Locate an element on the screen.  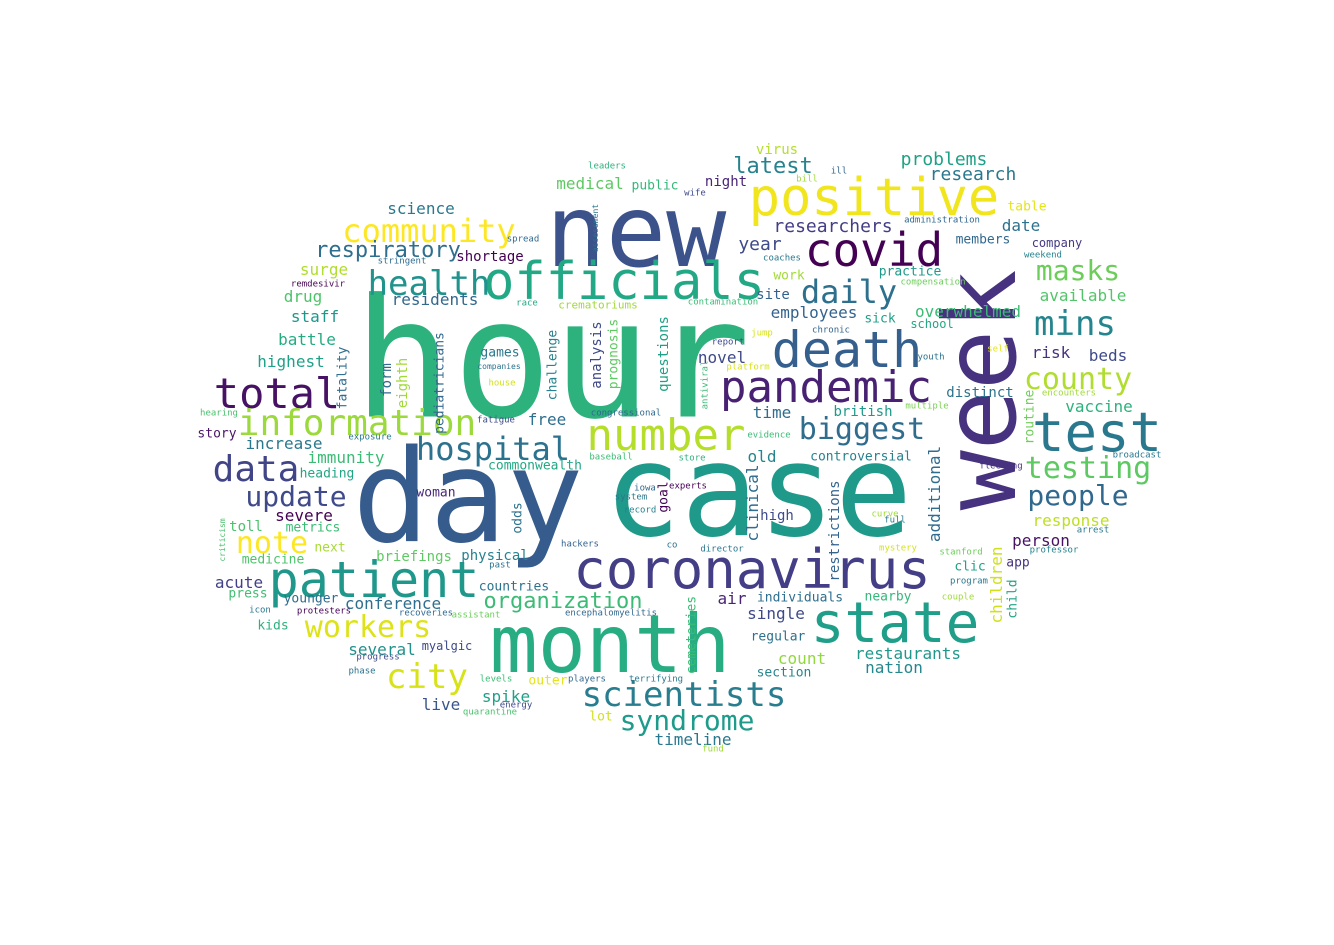
cloud-word: medical is located at coordinates (590, 183).